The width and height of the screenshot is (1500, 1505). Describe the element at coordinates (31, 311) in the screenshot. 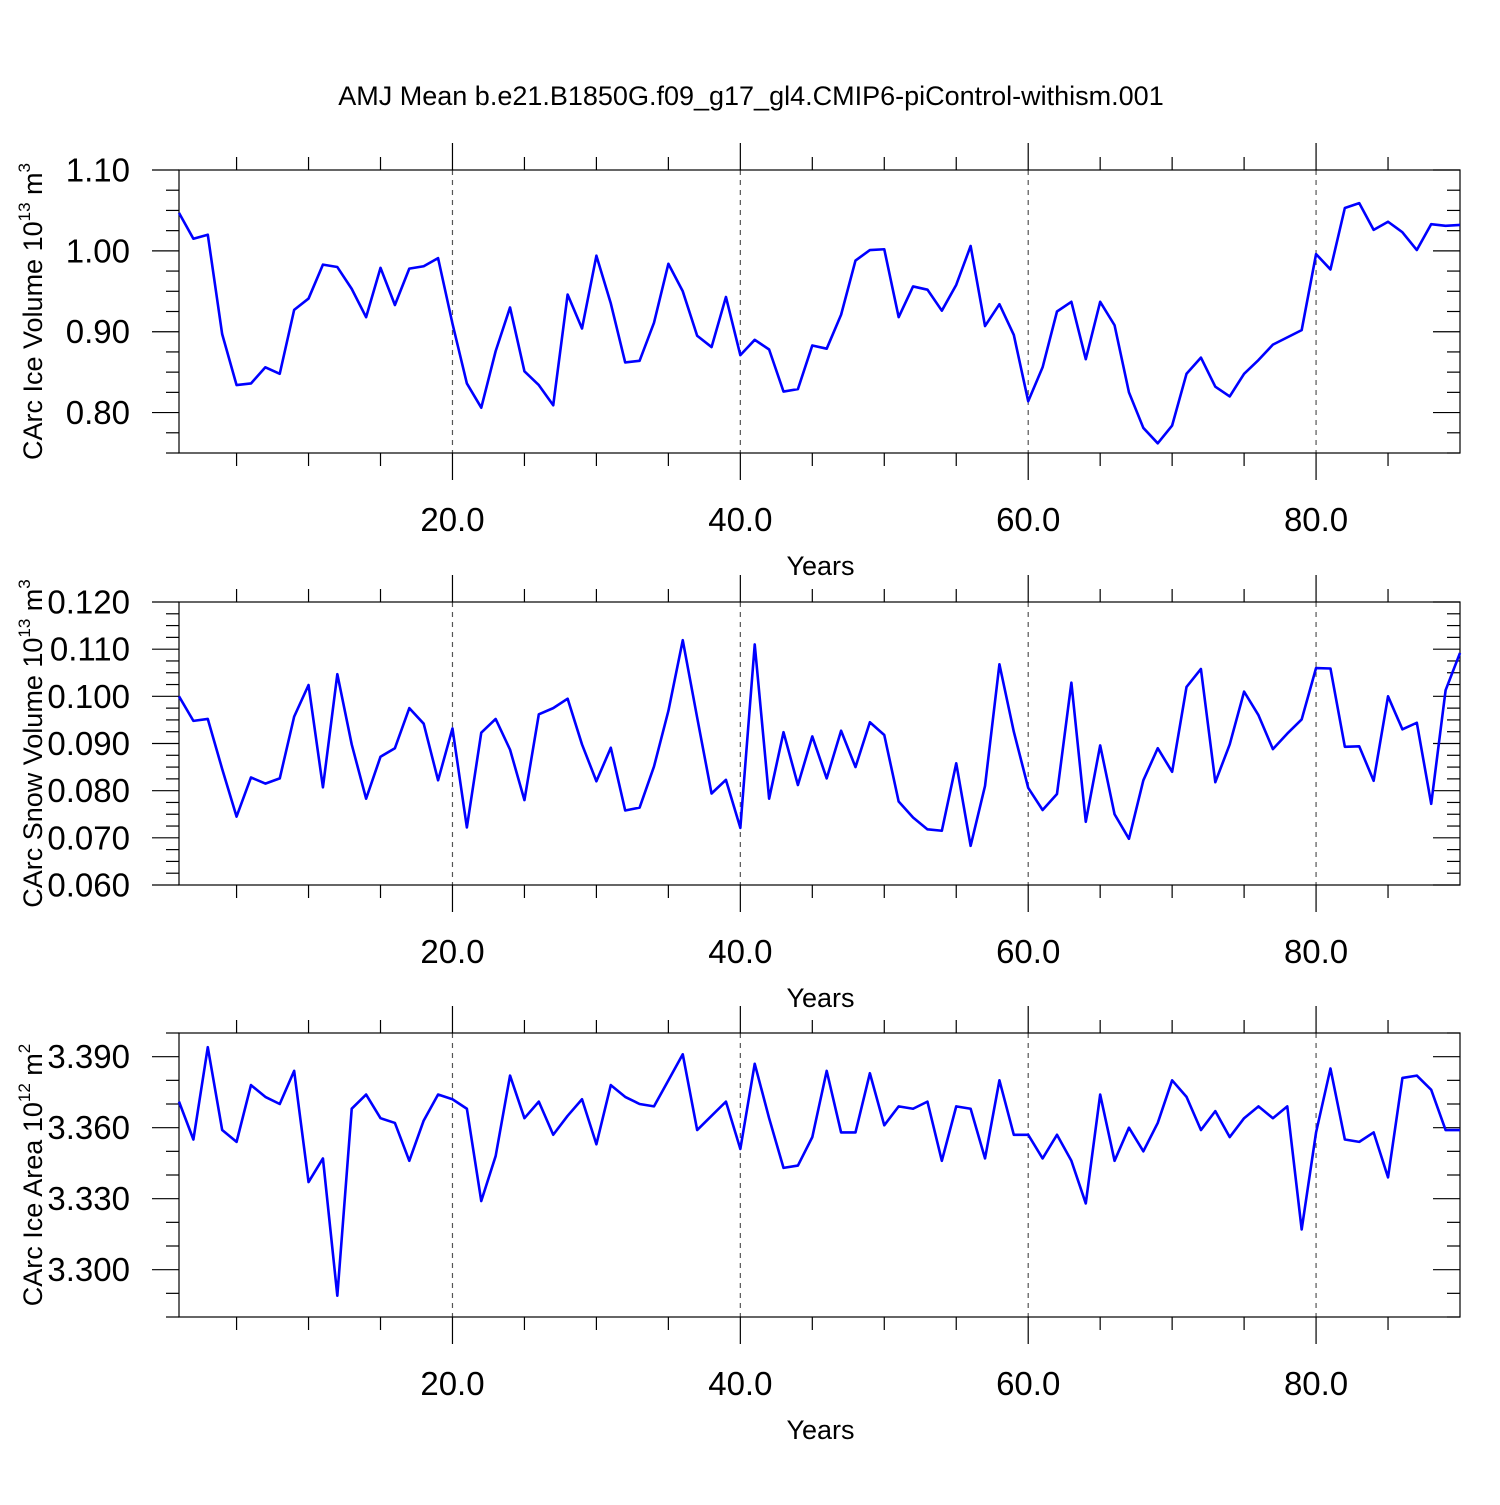

I see `y-axis-label: CArc Ice Volume 1013 m3` at that location.